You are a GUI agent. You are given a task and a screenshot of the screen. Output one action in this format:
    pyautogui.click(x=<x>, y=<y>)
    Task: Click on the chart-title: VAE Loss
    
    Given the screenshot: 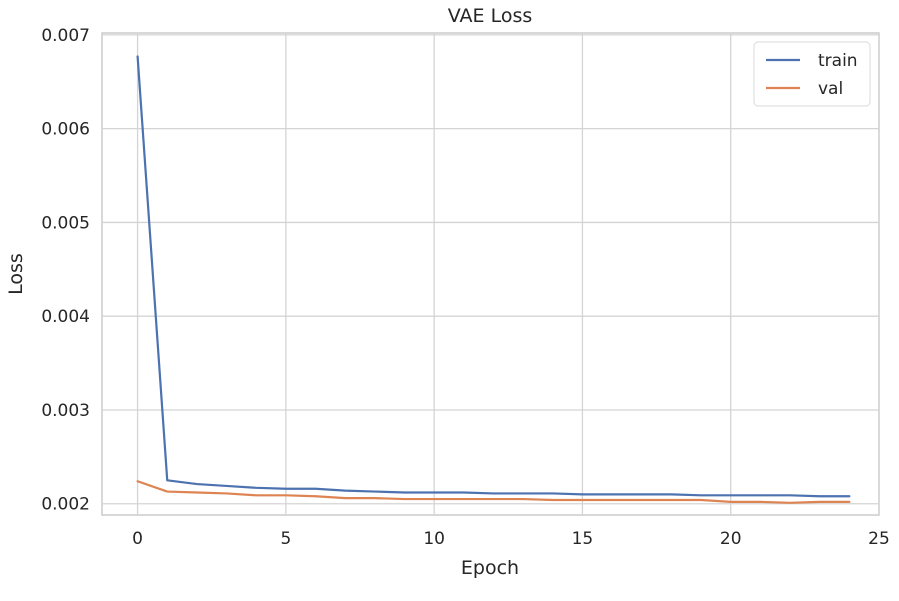 What is the action you would take?
    pyautogui.click(x=490, y=16)
    